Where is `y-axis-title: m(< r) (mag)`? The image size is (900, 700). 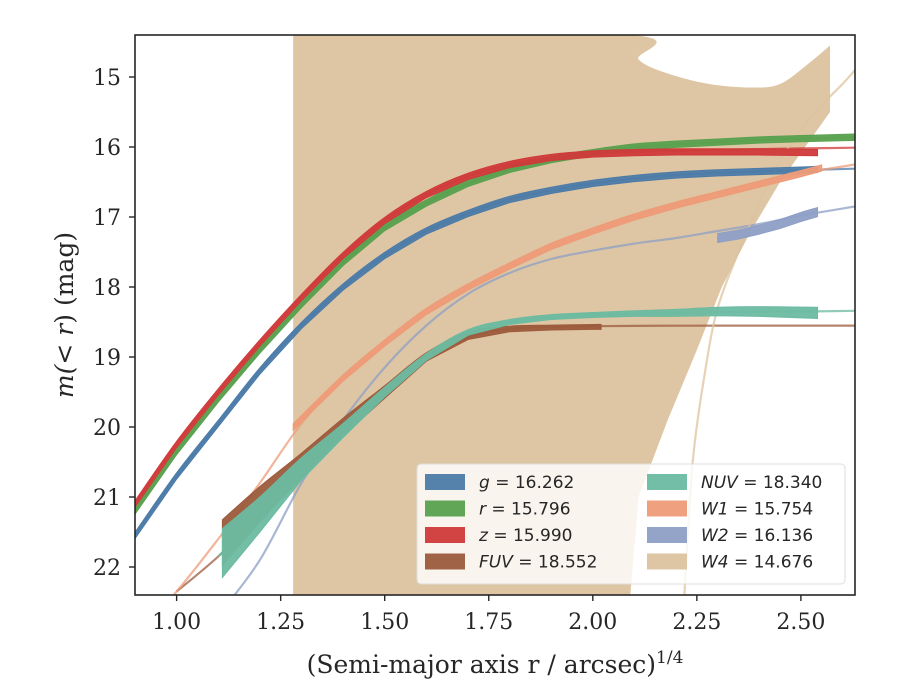 y-axis-title: m(< r) (mag) is located at coordinates (64, 315).